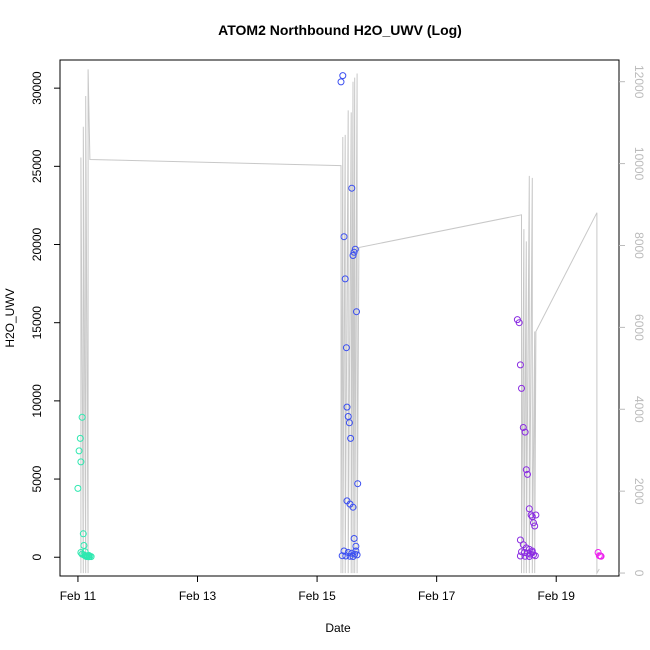  I want to click on x-tick-label: Feb 17, so click(437, 596).